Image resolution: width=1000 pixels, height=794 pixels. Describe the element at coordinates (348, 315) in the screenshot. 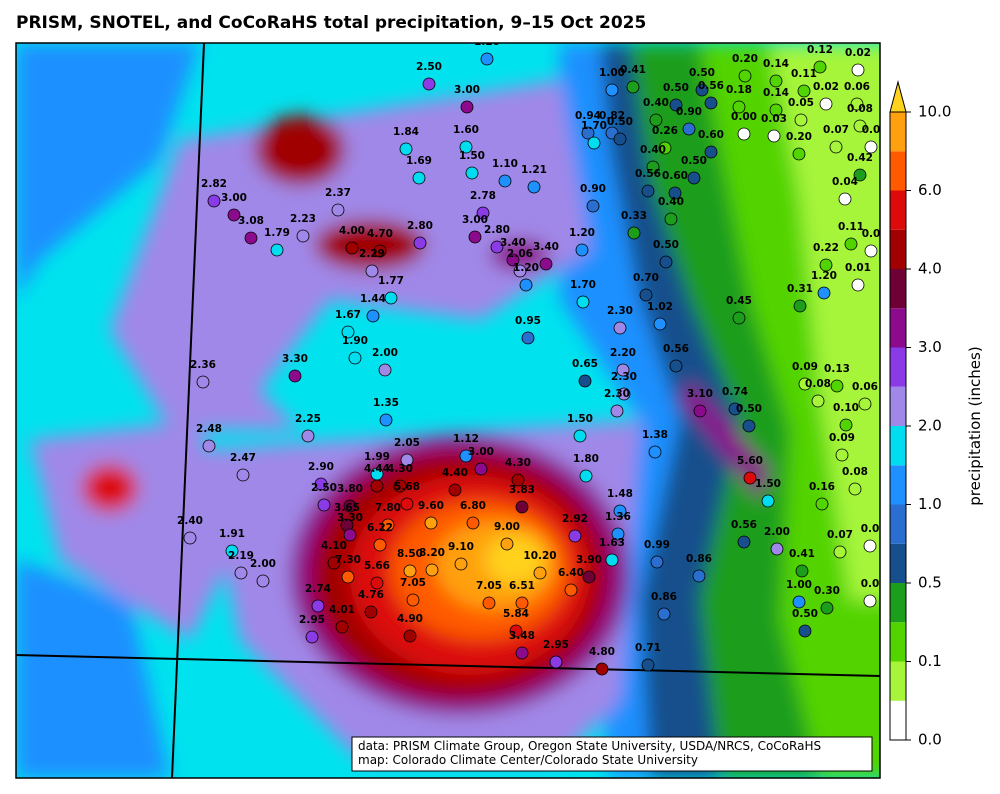

I see `station-value: 1.67` at that location.